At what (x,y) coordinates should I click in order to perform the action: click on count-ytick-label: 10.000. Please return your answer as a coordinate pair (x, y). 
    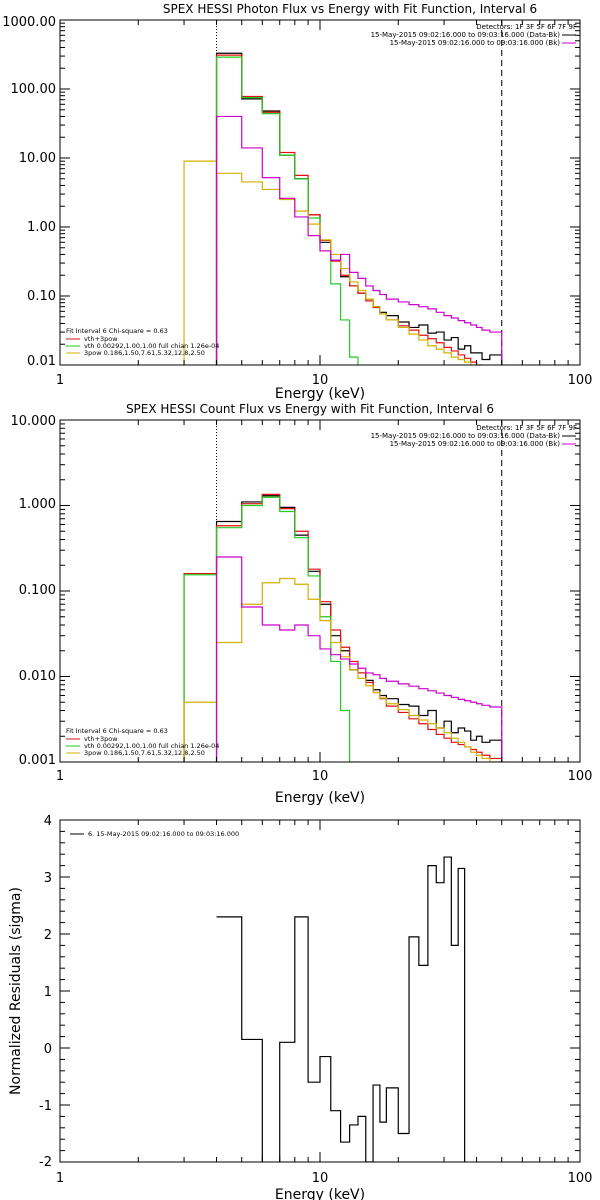
    Looking at the image, I should click on (34, 421).